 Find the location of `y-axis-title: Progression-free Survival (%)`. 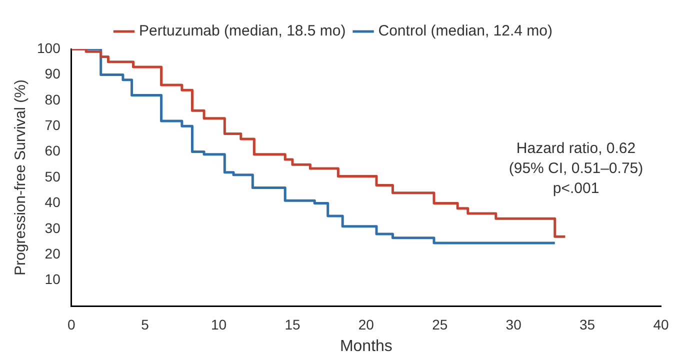

y-axis-title: Progression-free Survival (%) is located at coordinates (21, 178).